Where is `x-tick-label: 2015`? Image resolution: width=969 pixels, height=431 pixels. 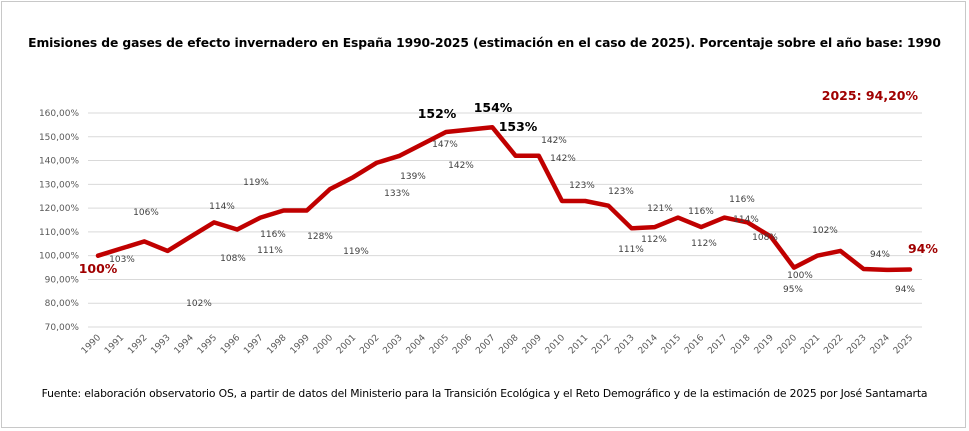 x-tick-label: 2015 is located at coordinates (671, 344).